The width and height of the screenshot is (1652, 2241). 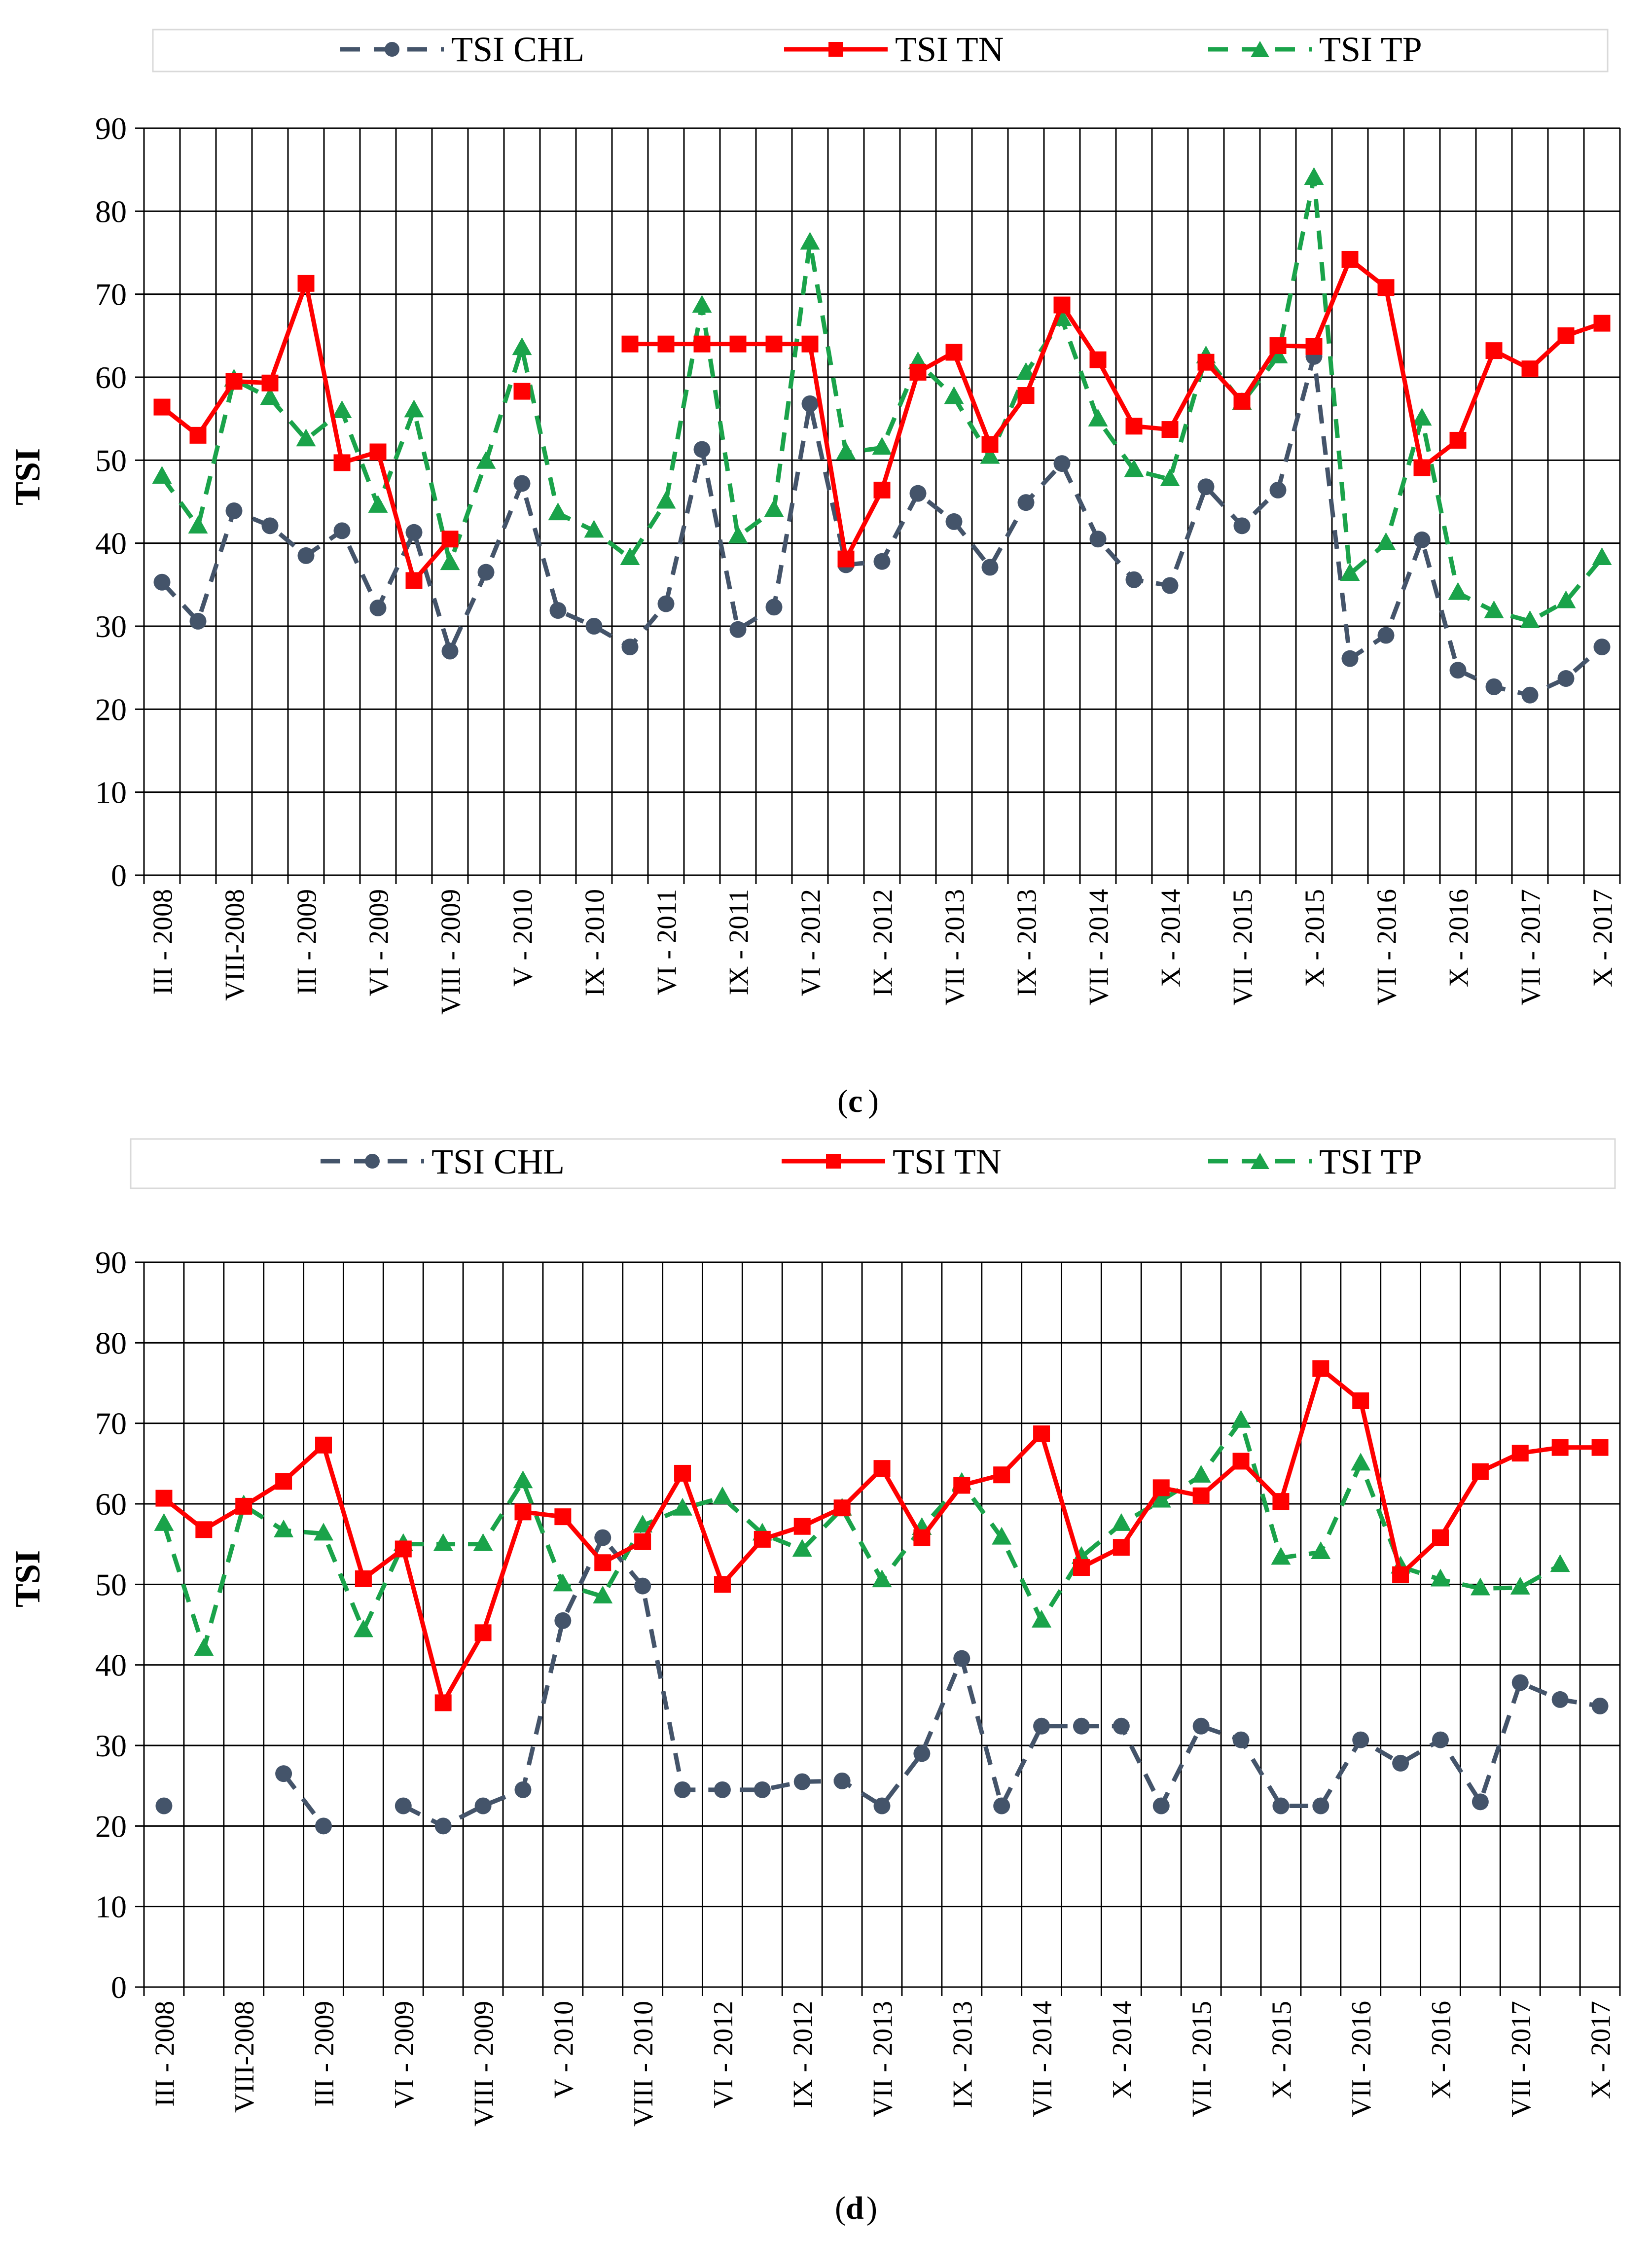 What do you see at coordinates (518, 49) in the screenshot?
I see `legend-label-chl: TSI CHL` at bounding box center [518, 49].